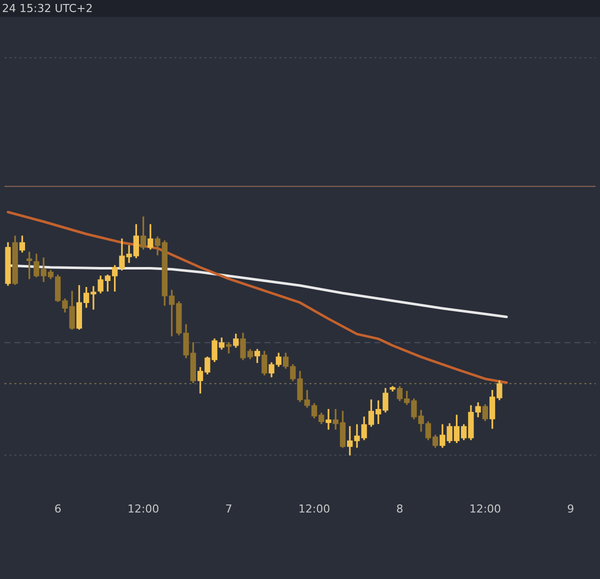 This screenshot has height=579, width=600. I want to click on x-tick-label: 8, so click(400, 509).